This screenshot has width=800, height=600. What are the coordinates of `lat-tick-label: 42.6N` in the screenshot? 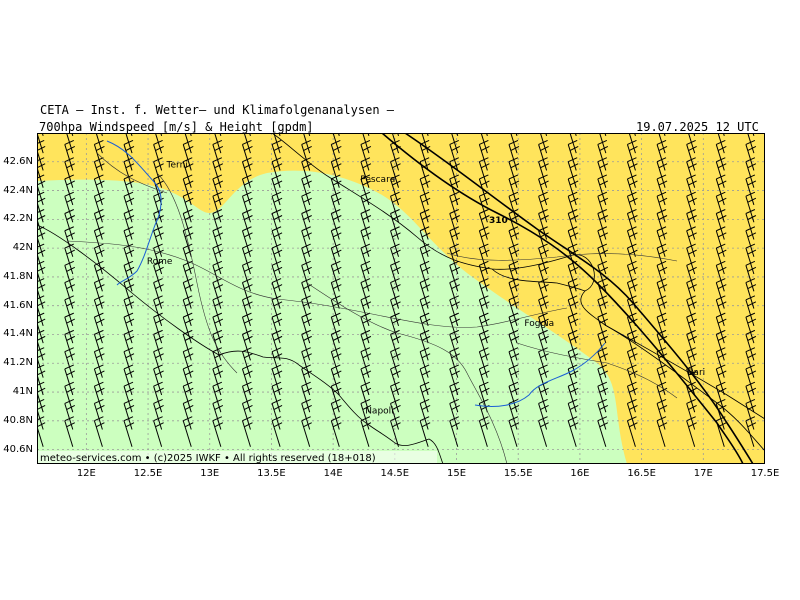 It's located at (18, 161).